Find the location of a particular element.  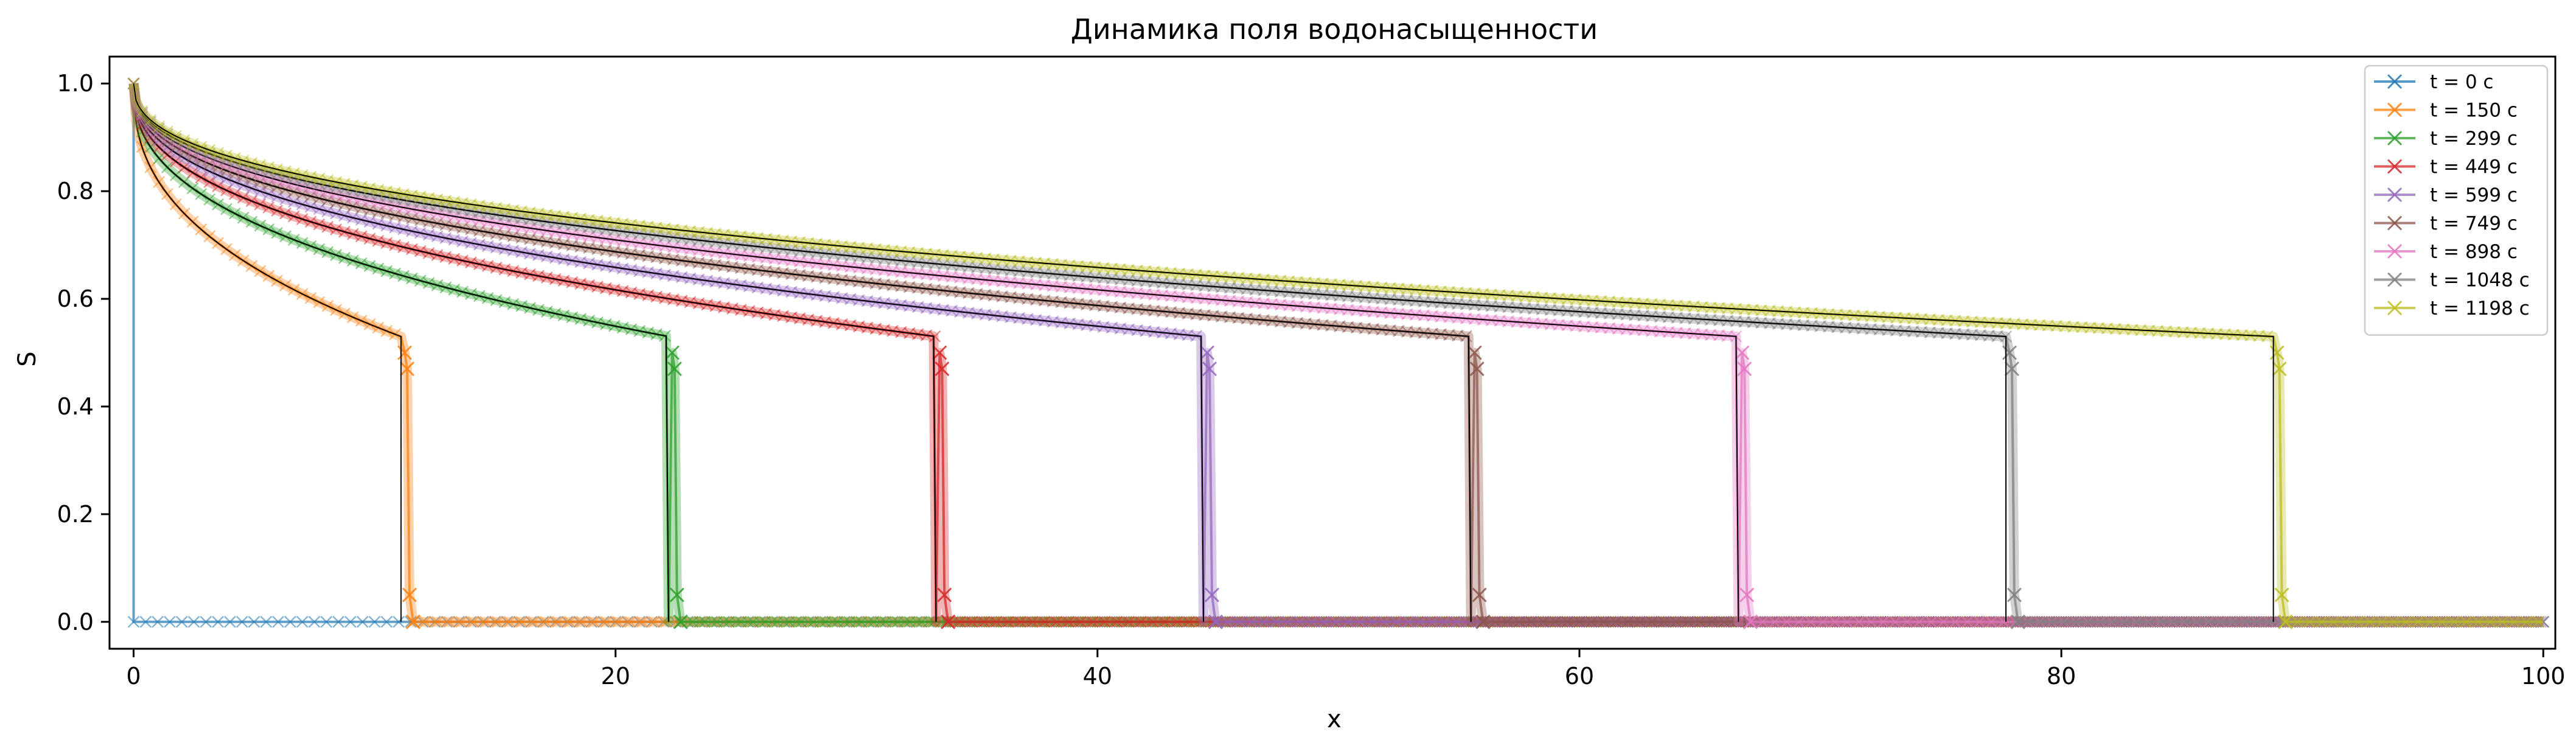

legend-item: t = 299 с is located at coordinates (2446, 139).